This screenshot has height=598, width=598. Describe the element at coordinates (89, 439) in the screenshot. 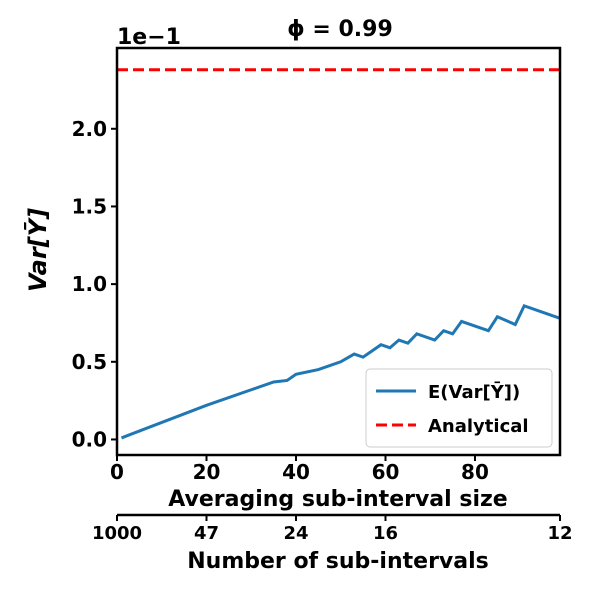

I see `y-tick-label: 0.0` at that location.